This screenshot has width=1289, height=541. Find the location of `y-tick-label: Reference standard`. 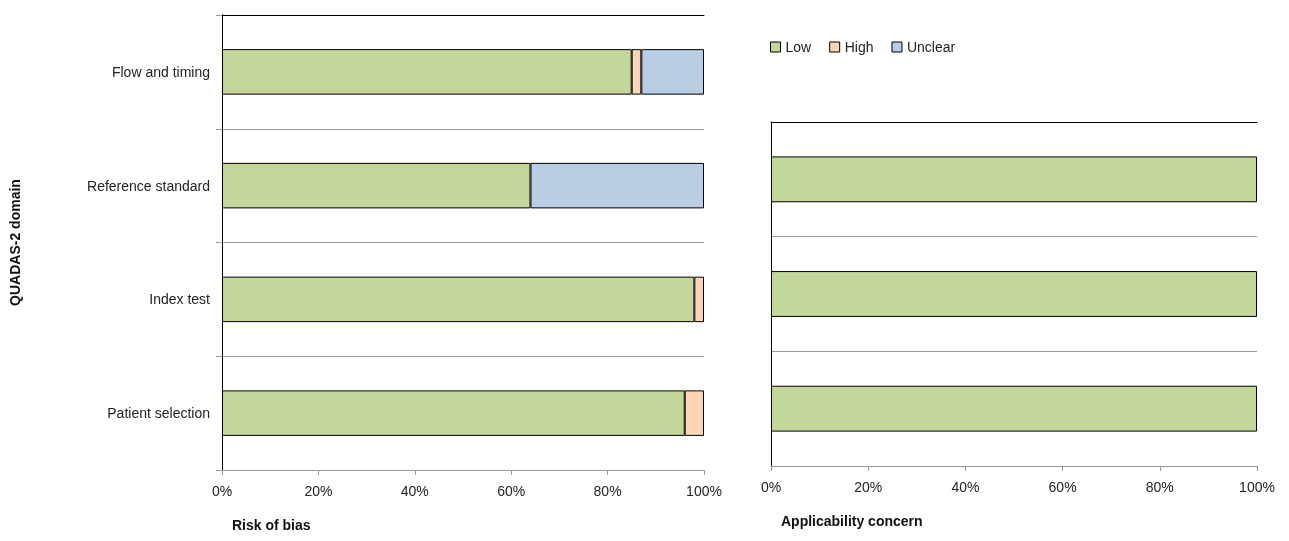

y-tick-label: Reference standard is located at coordinates (148, 185).